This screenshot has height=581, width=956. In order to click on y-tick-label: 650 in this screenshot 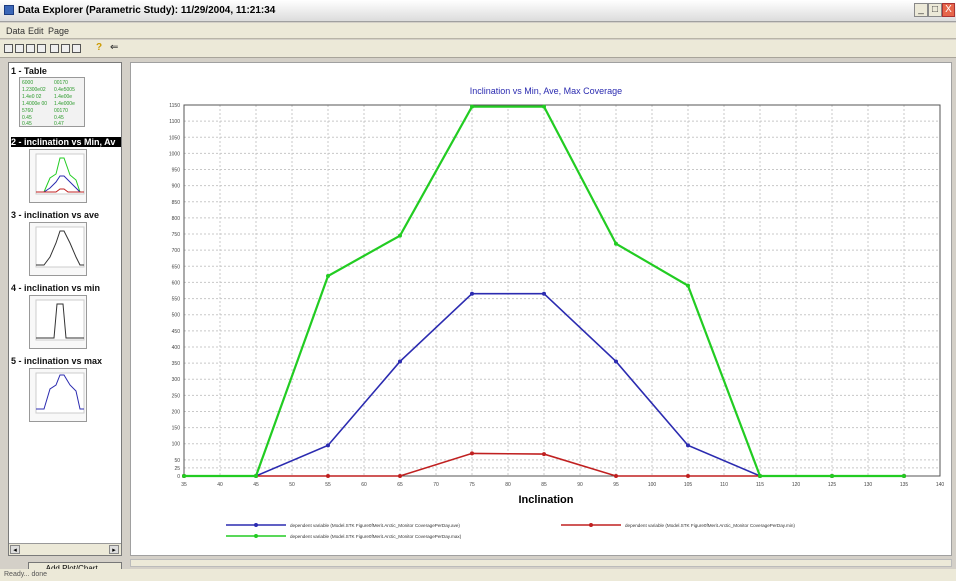, I will do `click(176, 267)`.